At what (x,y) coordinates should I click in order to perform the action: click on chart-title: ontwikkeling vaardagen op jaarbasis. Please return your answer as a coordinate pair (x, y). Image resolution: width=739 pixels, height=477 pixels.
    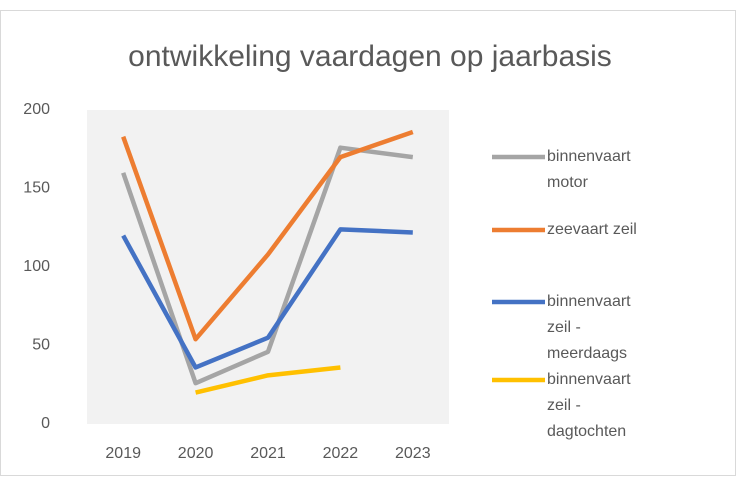
    Looking at the image, I should click on (370, 56).